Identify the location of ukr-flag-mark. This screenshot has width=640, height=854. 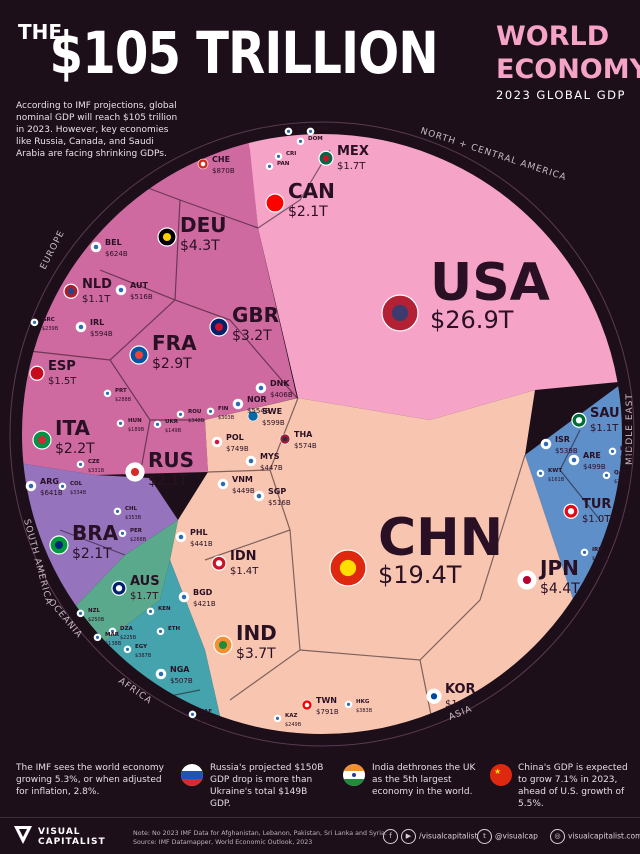
(157, 424).